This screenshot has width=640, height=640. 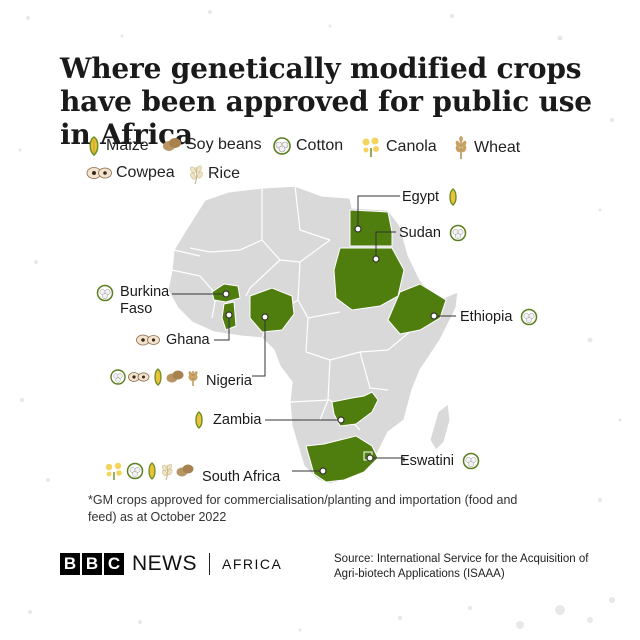 What do you see at coordinates (341, 420) in the screenshot?
I see `marker-zambia` at bounding box center [341, 420].